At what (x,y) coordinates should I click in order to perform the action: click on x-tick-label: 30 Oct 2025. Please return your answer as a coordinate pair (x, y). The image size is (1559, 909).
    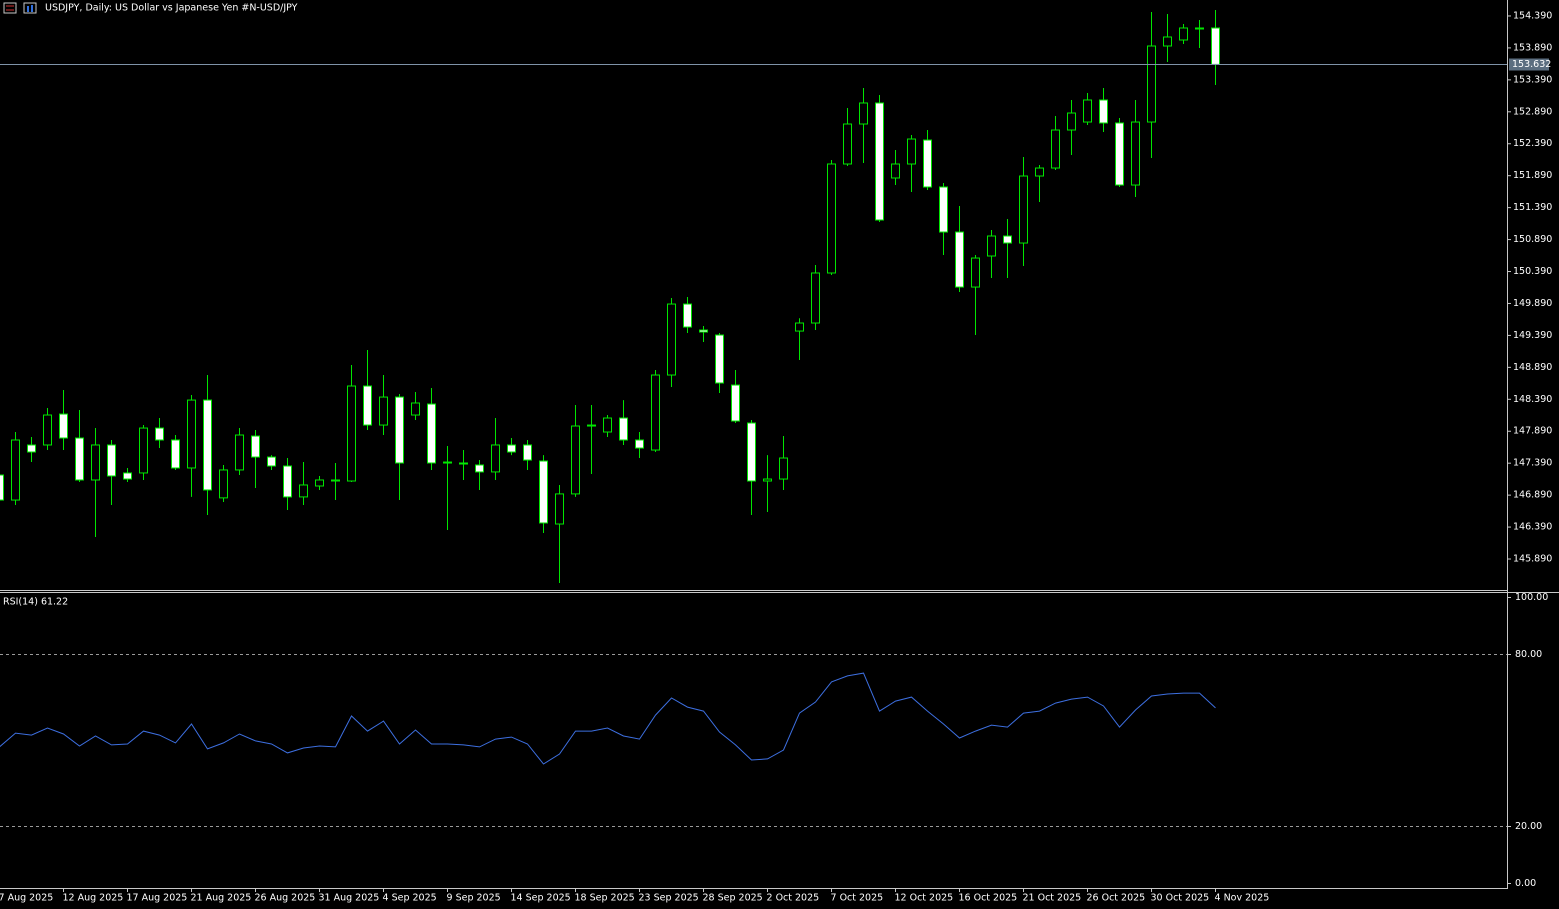
    Looking at the image, I should click on (1180, 898).